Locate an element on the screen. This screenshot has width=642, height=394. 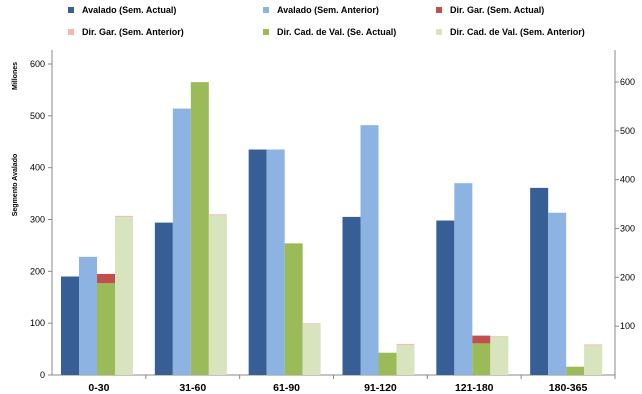
x-tick-labels: 0-30 31-60 61-90 91-120 121-180 180-365 is located at coordinates (337, 388).